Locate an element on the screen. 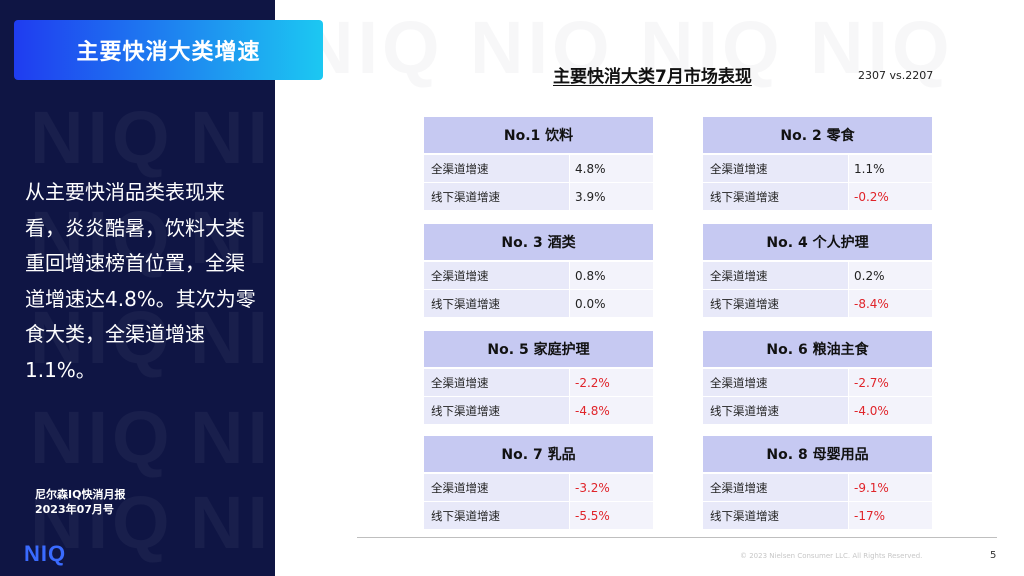  table-row: 线下渠道增速 -8.4% is located at coordinates (817, 303).